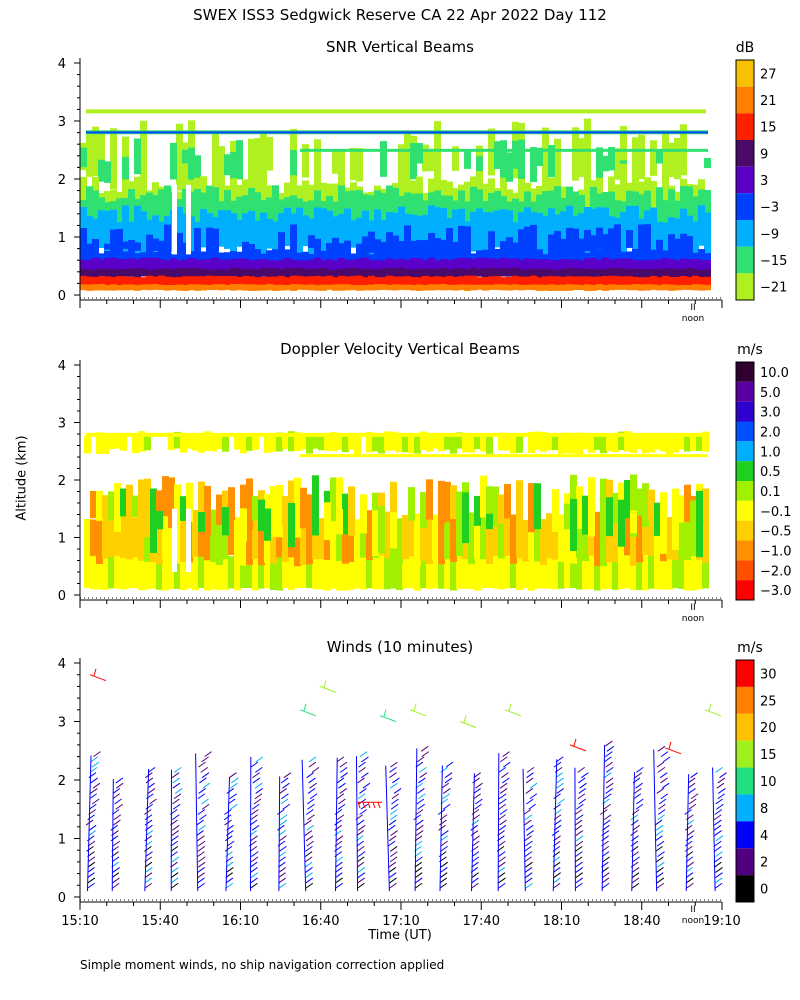 Image resolution: width=800 pixels, height=1000 pixels. I want to click on y-tick-label: 3, so click(62, 424).